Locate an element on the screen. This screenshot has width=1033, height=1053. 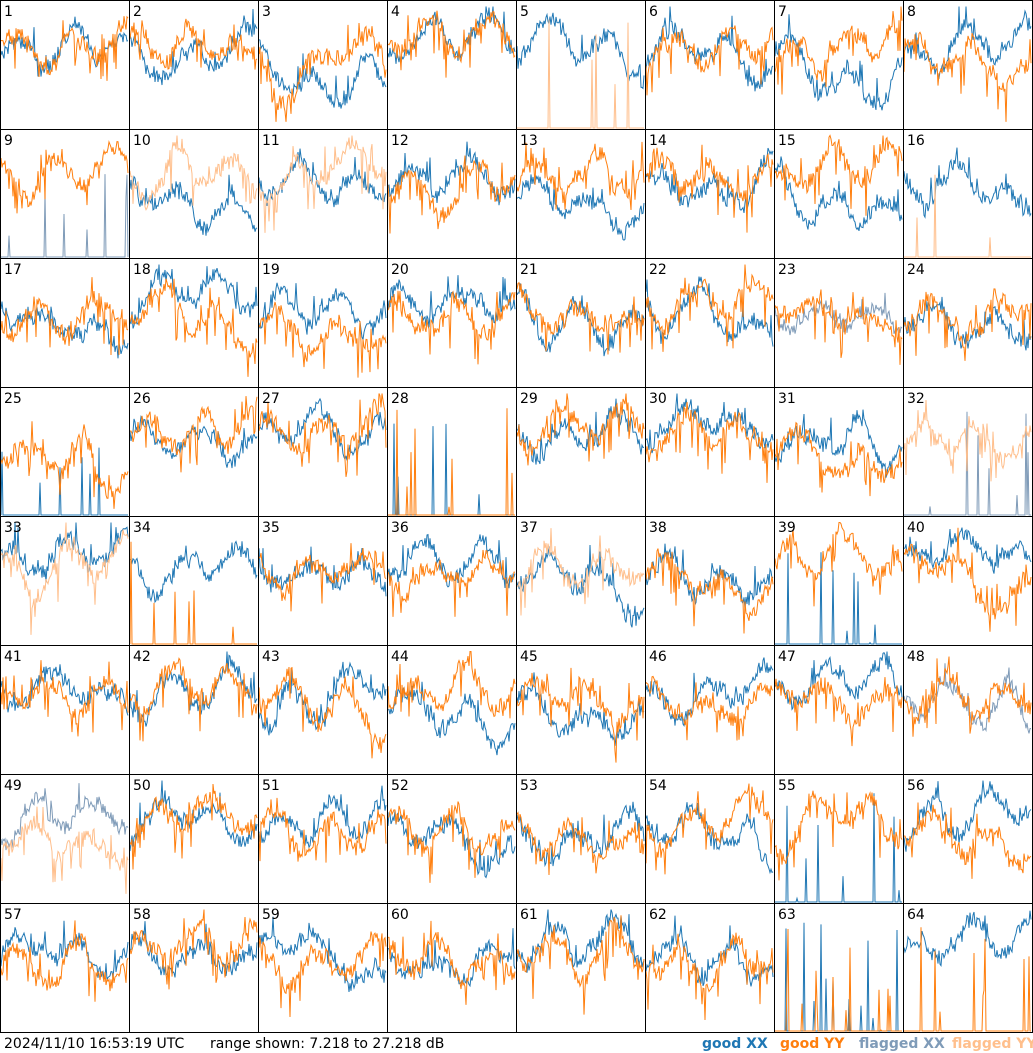
panel-number: 22 is located at coordinates (658, 270).